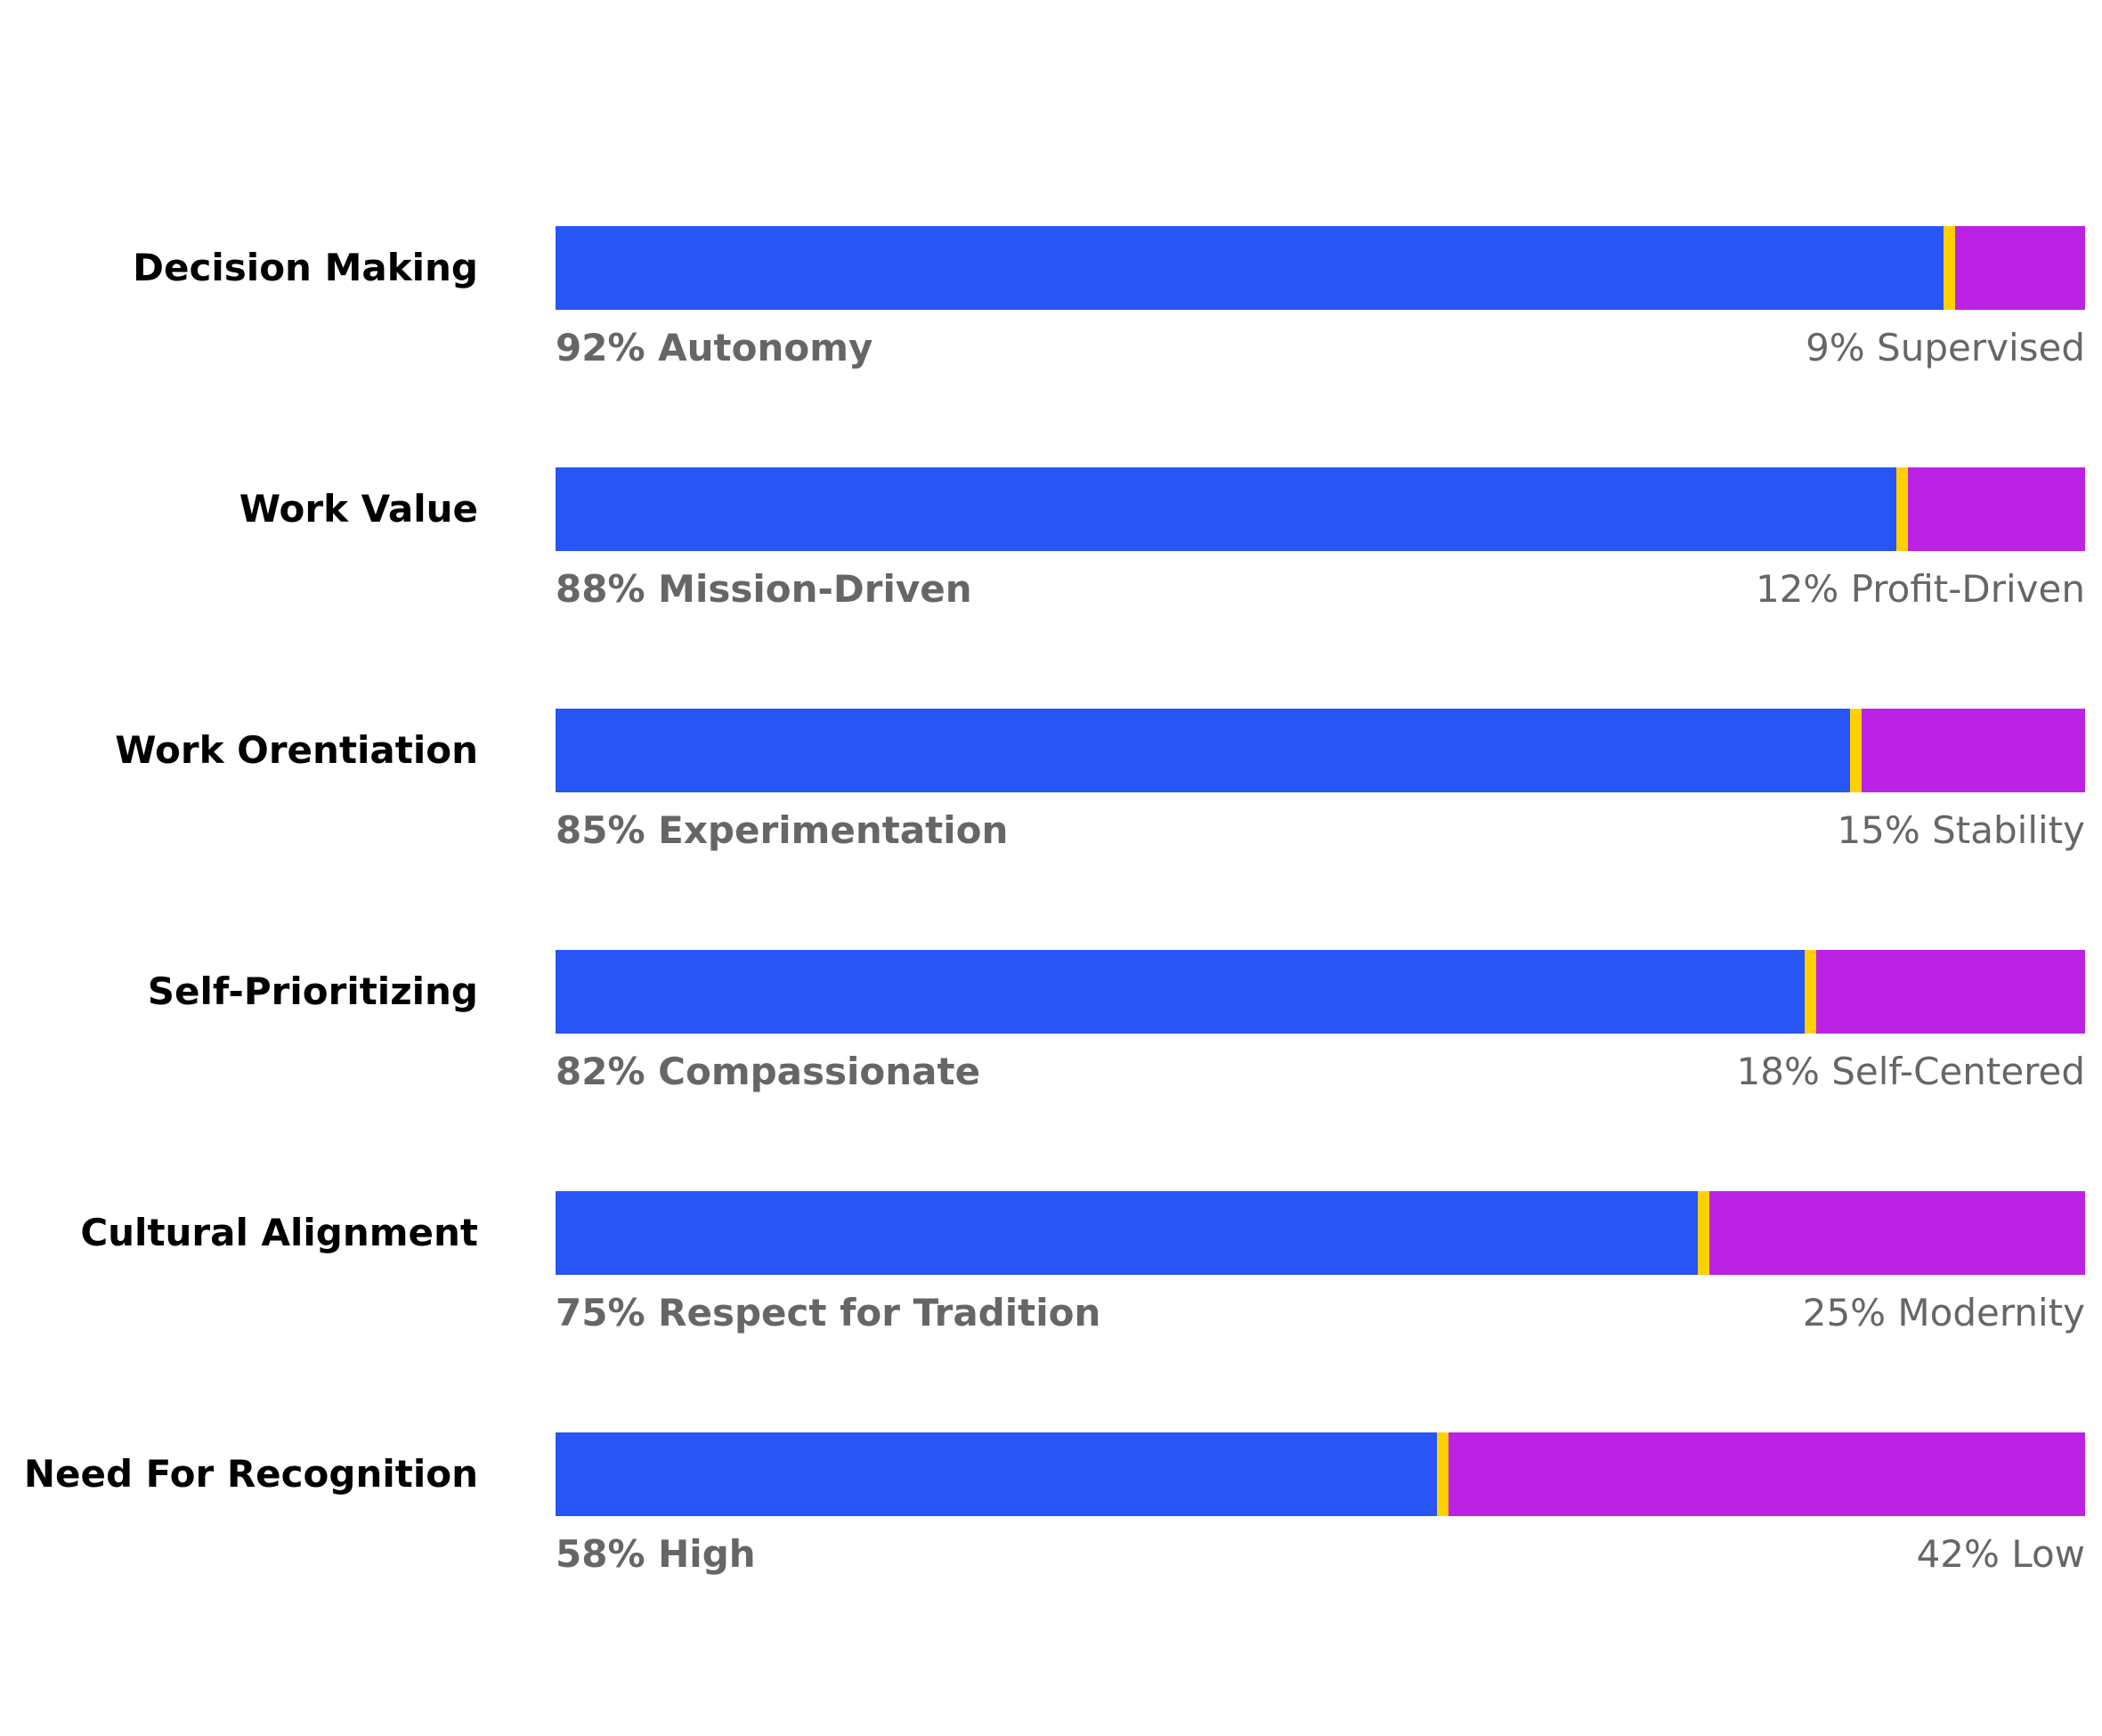 This screenshot has height=1736, width=2102. I want to click on left-value-label: 82% Compassionate, so click(768, 1071).